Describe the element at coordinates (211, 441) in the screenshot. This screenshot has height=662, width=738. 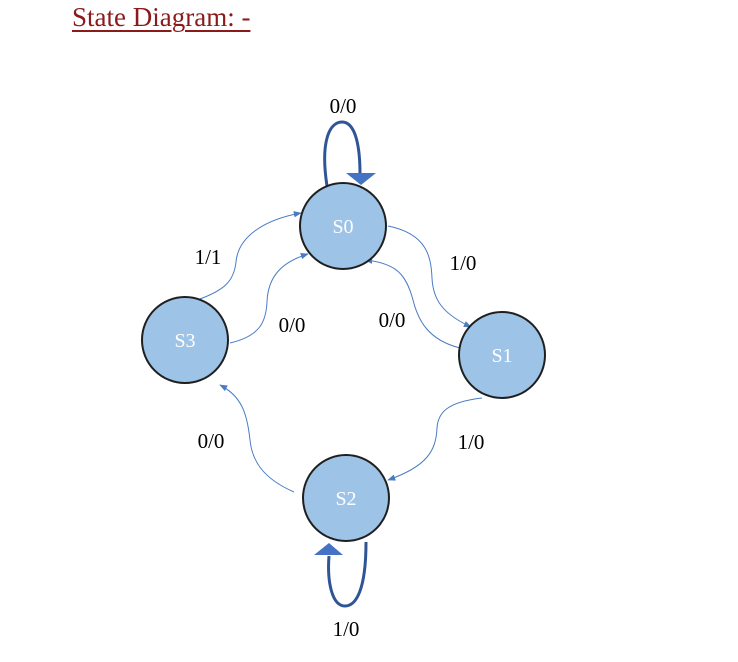
I see `label-s2-s3: 0/0` at that location.